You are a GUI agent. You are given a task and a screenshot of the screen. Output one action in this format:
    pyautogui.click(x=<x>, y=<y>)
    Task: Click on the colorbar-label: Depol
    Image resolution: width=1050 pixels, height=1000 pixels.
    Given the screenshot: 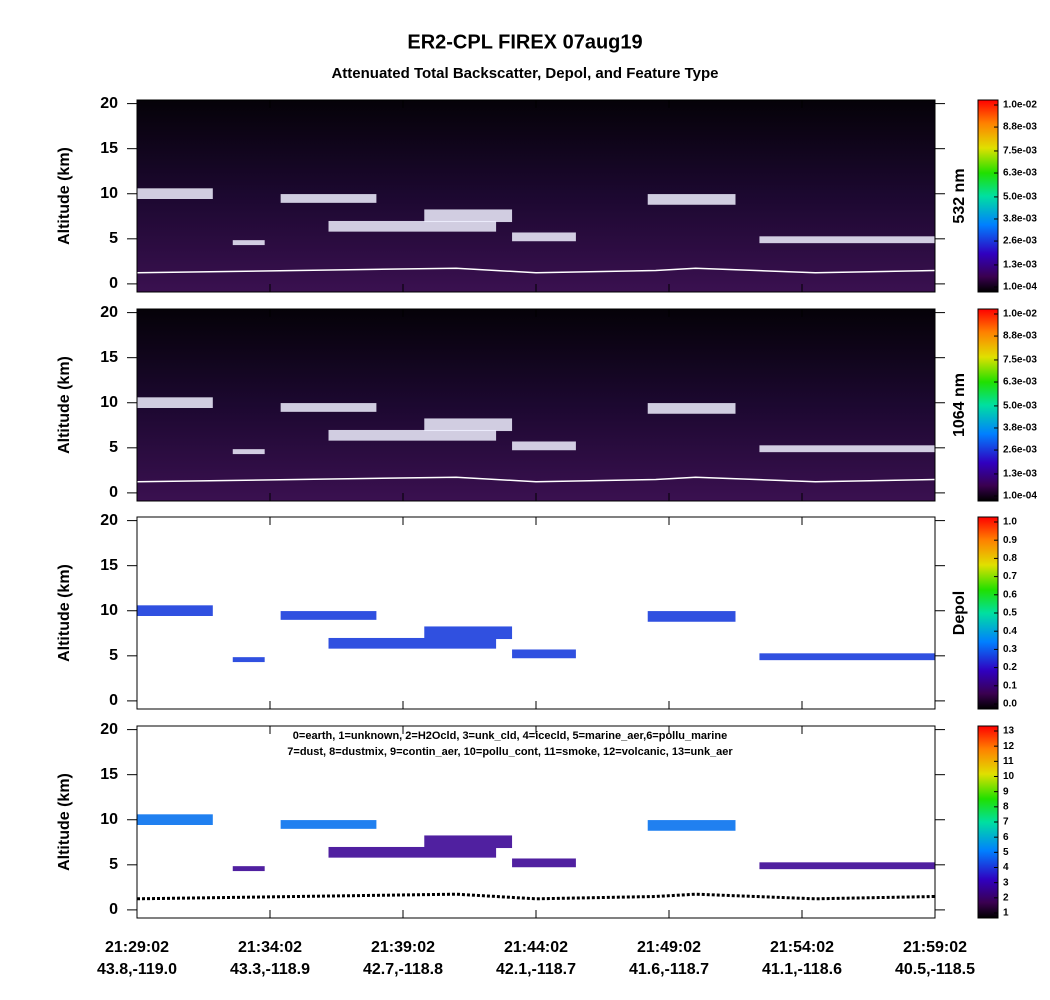 What is the action you would take?
    pyautogui.click(x=959, y=613)
    